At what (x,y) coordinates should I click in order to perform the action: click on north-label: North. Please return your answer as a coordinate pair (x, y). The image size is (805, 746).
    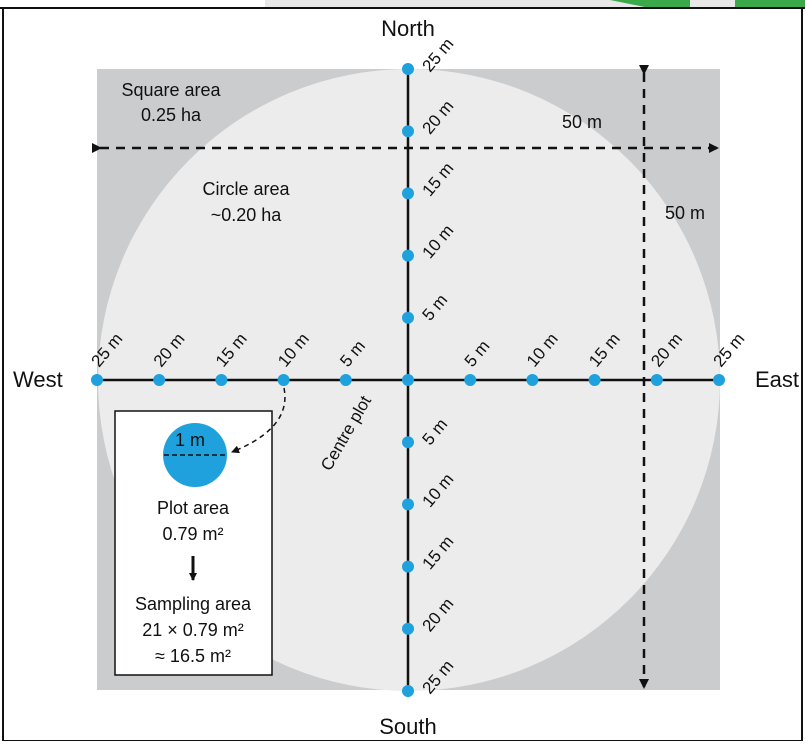
    Looking at the image, I should click on (408, 28).